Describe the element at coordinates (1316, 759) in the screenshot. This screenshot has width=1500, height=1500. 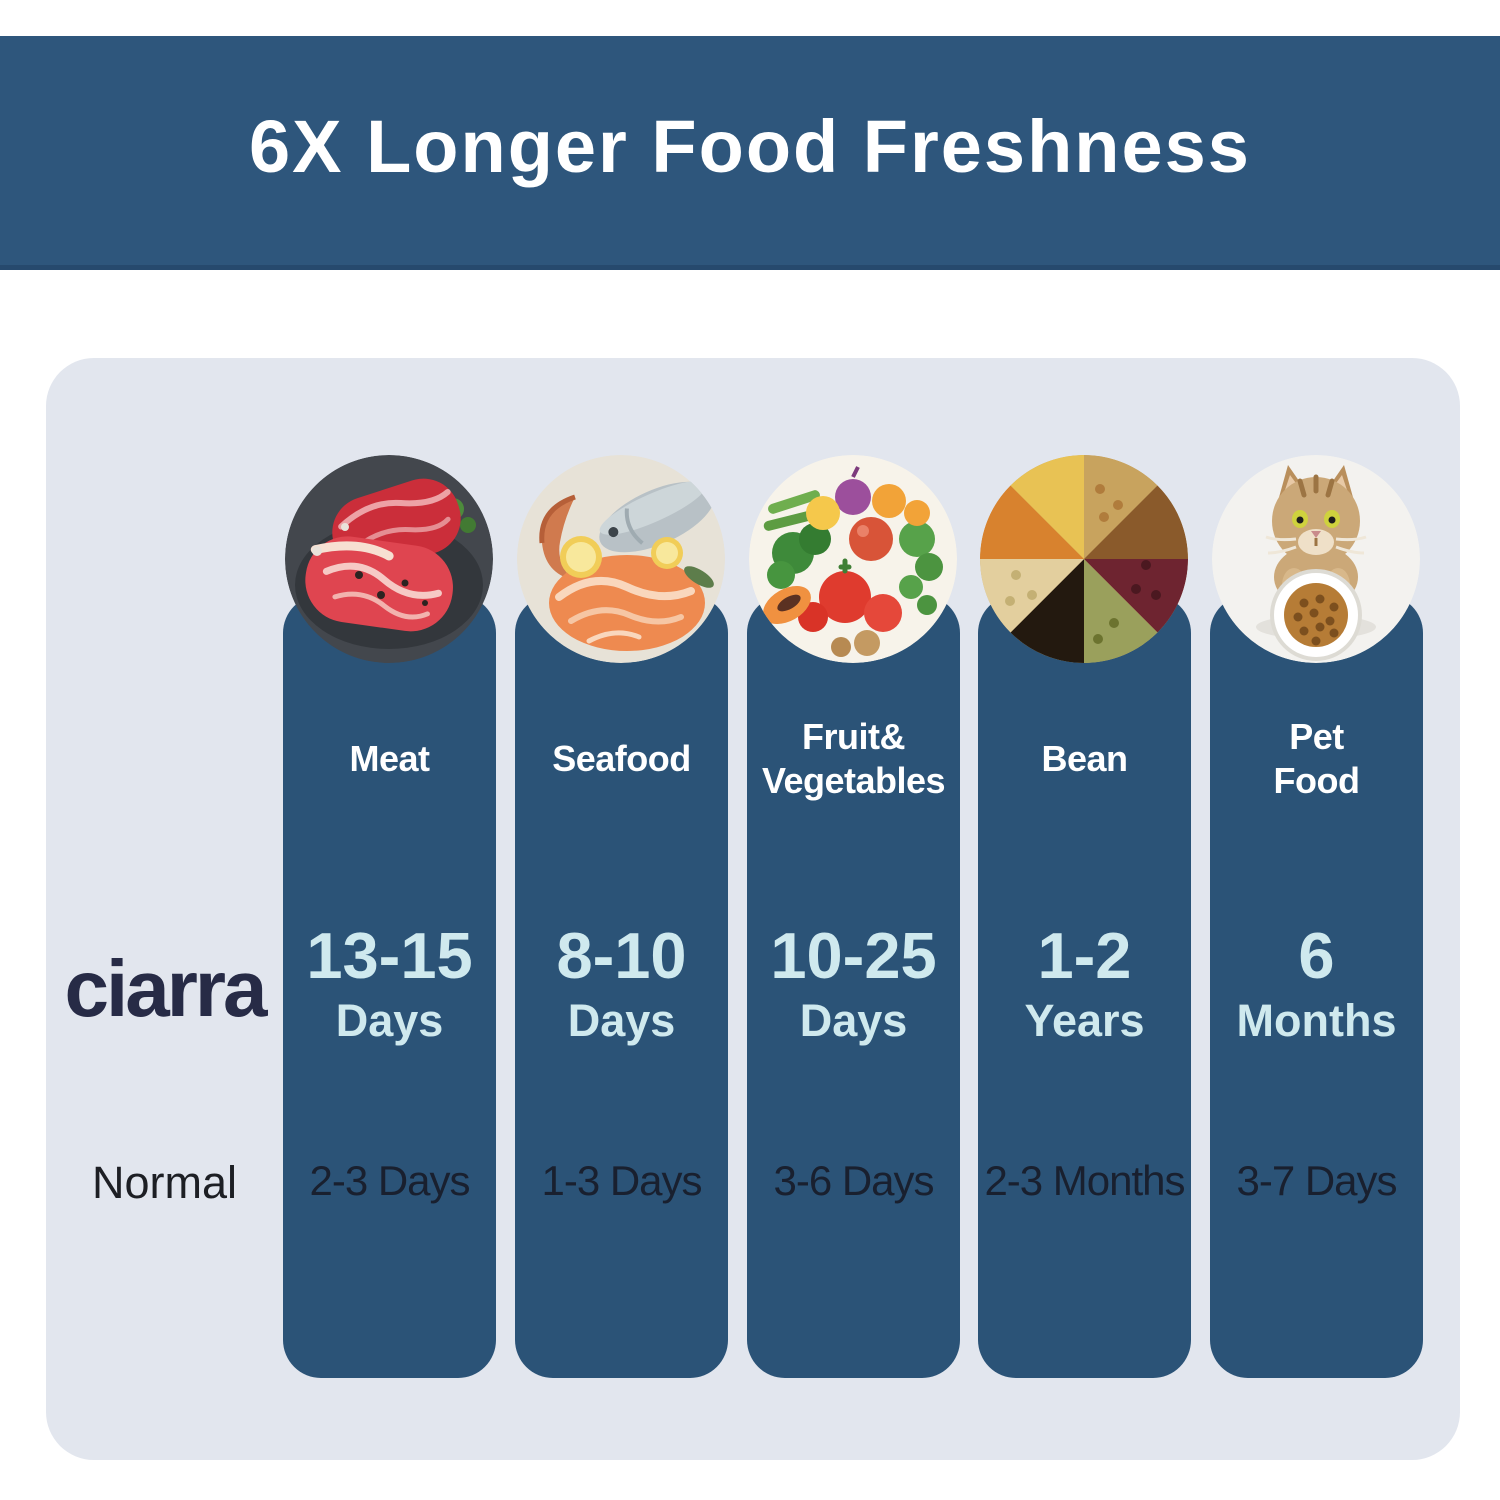
I see `category-label: Pet Food` at that location.